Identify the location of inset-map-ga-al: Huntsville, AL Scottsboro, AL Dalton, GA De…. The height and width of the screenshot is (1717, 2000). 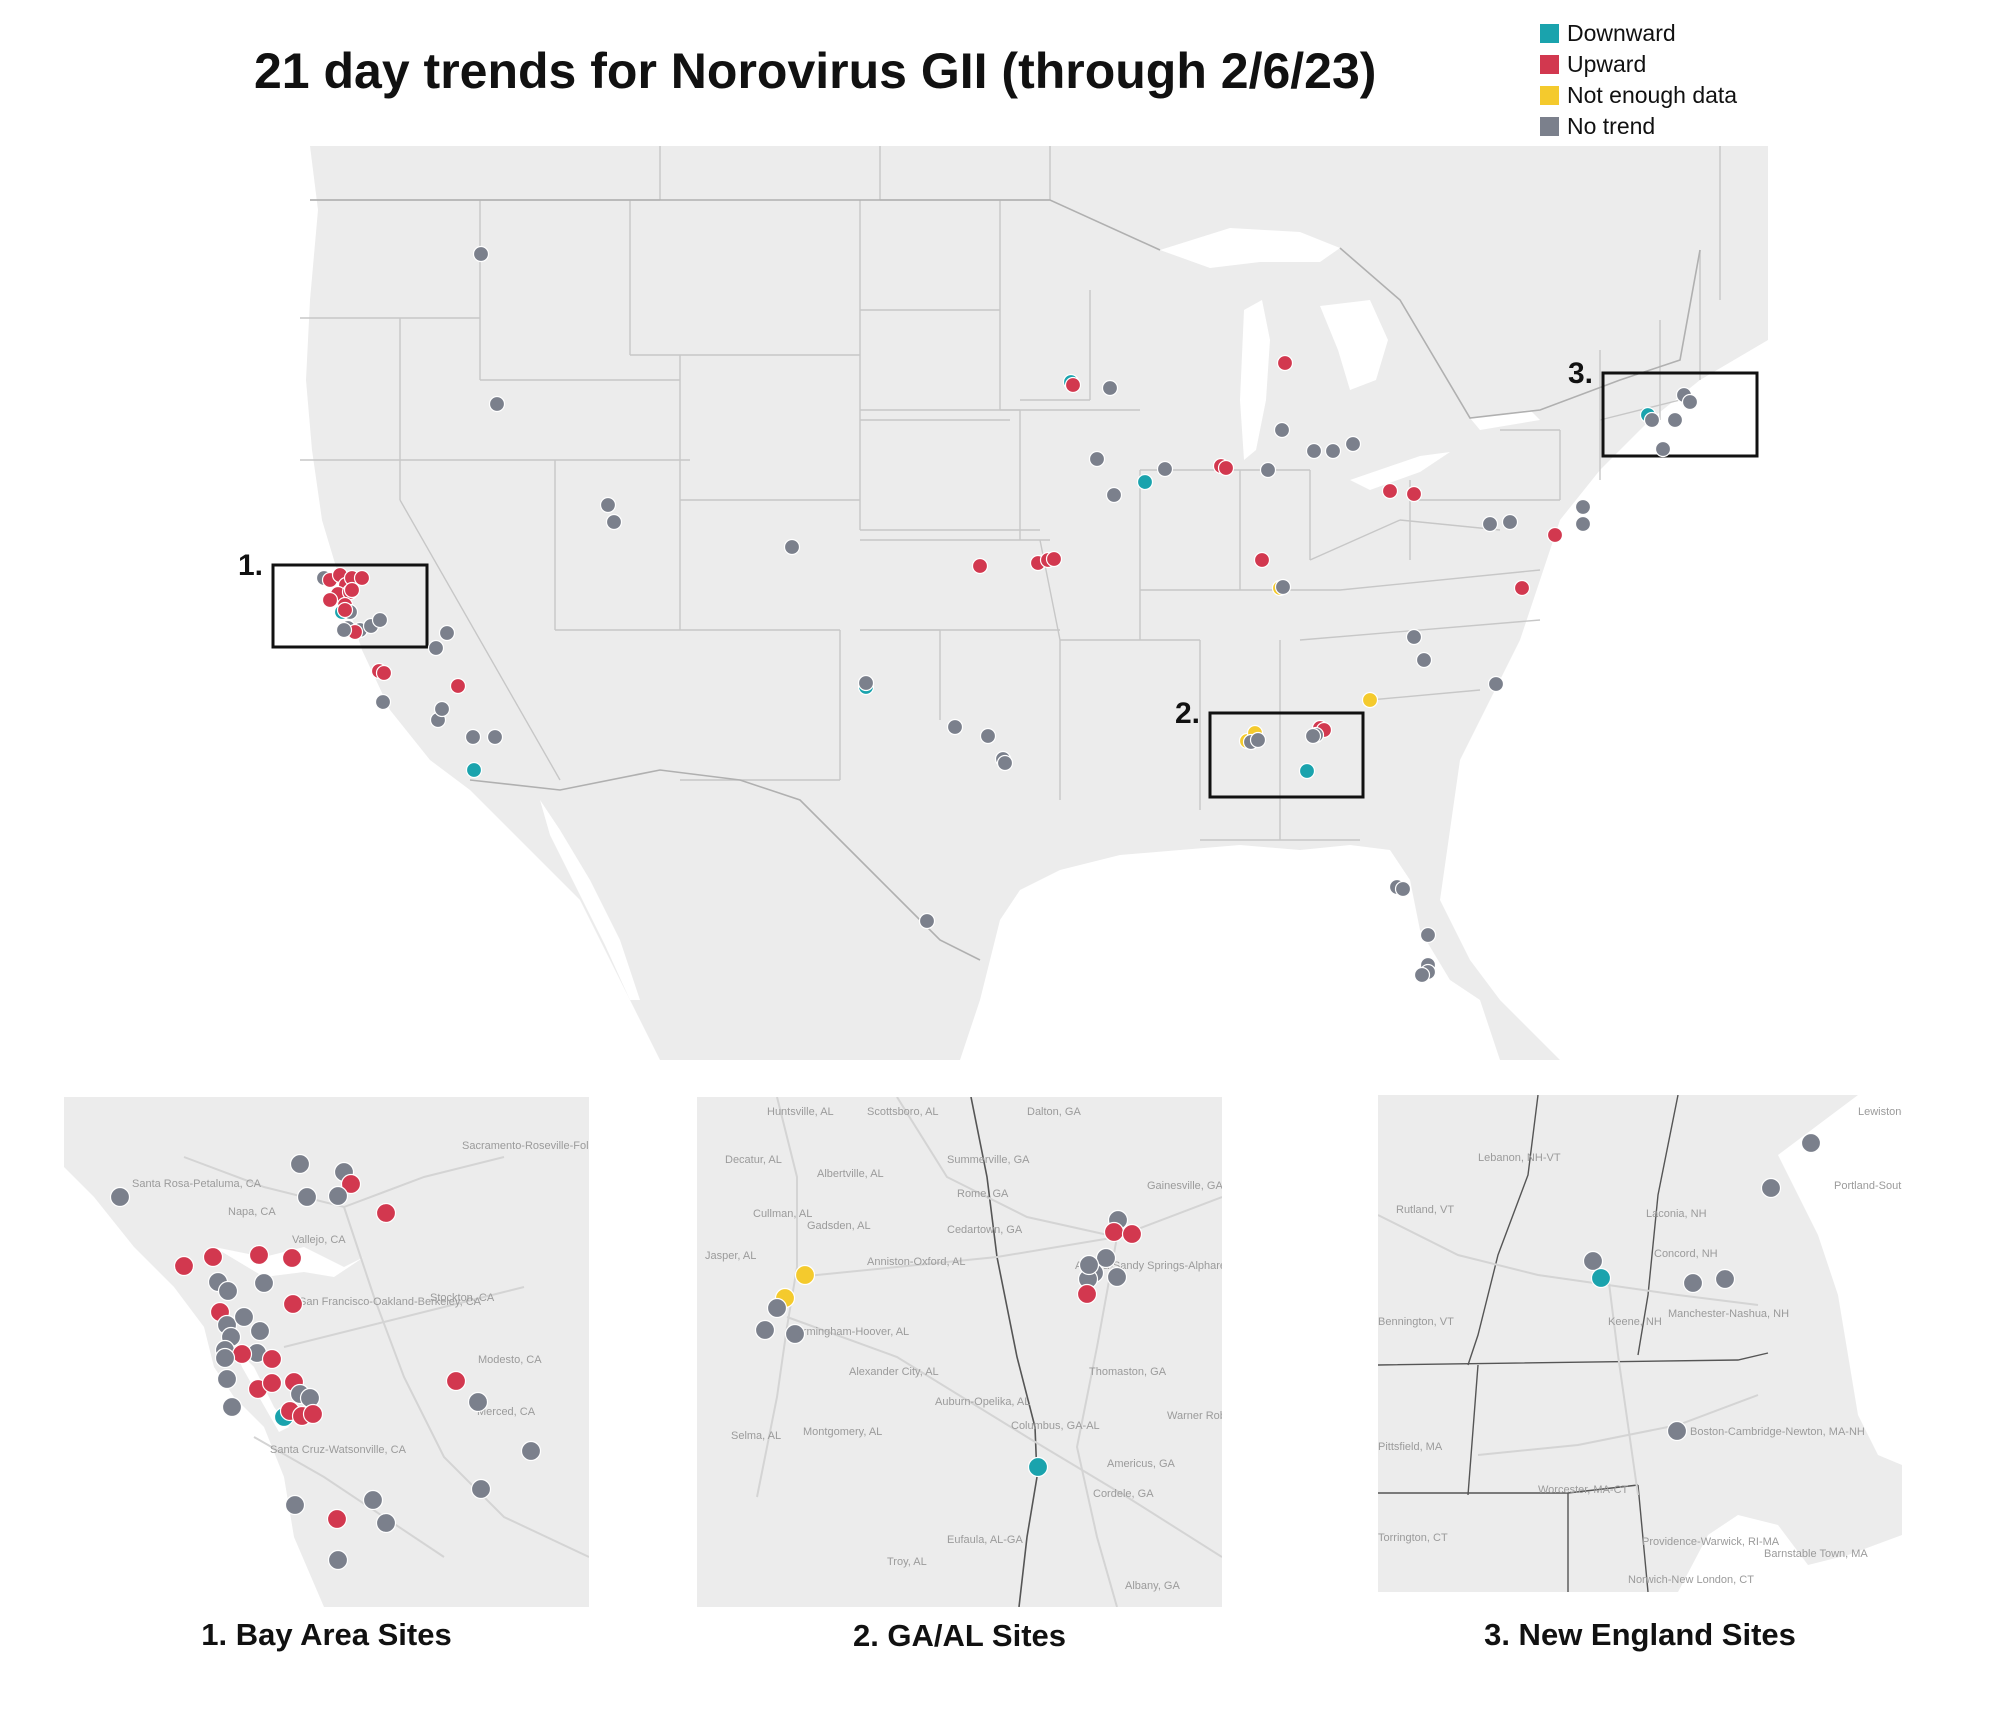
(959, 1352).